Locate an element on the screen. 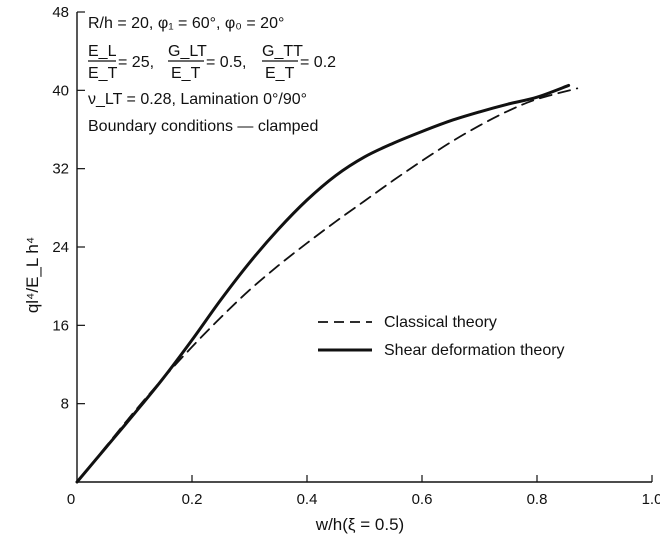  ratio-3-numerator: G_TT is located at coordinates (282, 51).